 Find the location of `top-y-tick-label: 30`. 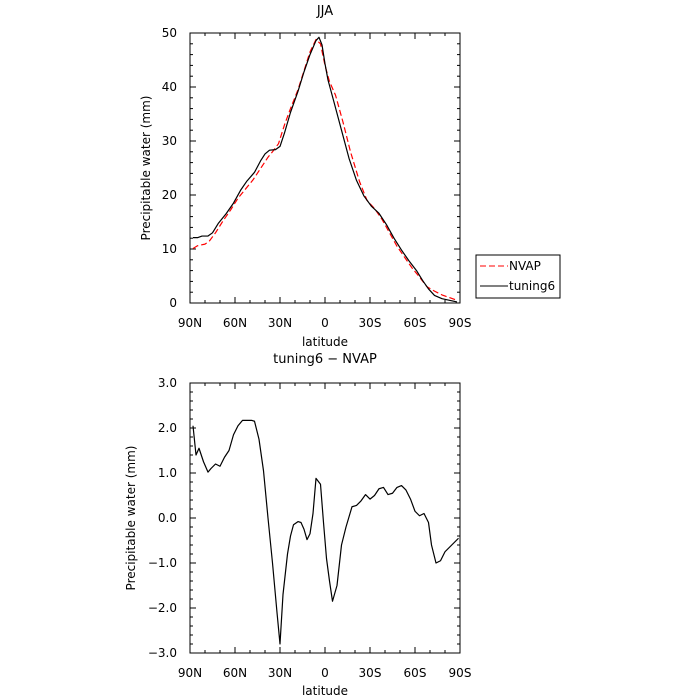

top-y-tick-label: 30 is located at coordinates (169, 141).